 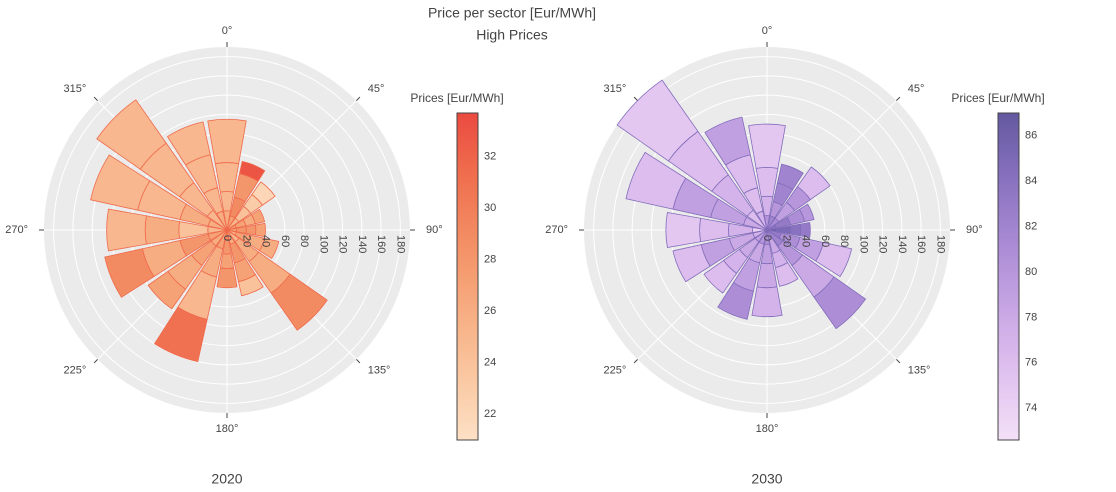 I want to click on figure-subtitle: High Prices, so click(x=512, y=35).